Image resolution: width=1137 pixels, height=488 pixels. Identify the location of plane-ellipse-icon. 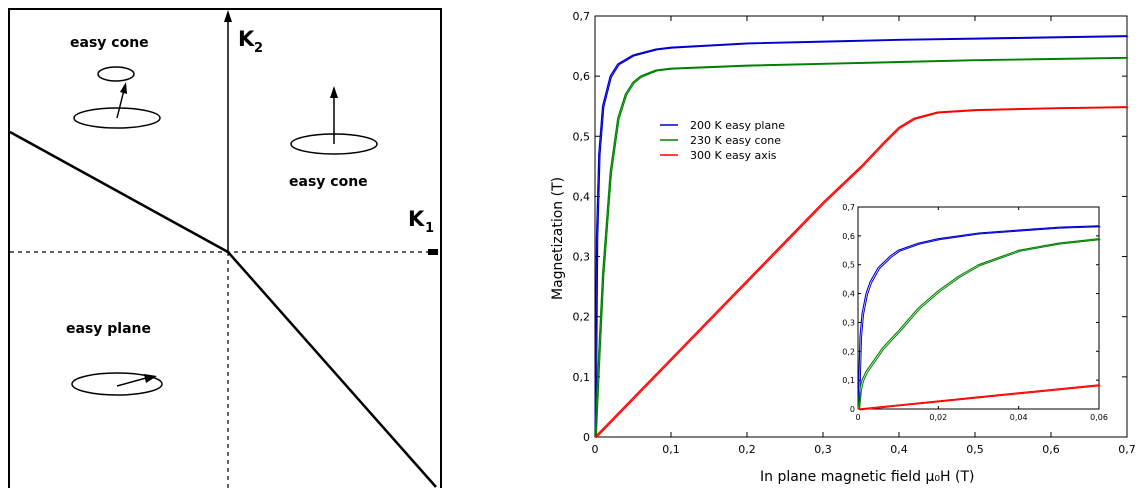
(117, 384).